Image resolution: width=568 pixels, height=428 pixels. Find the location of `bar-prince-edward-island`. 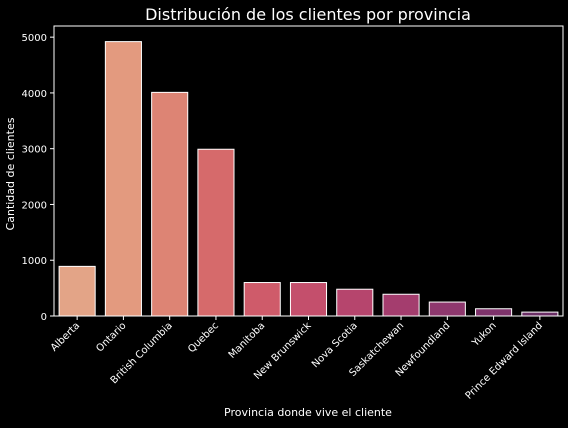

bar-prince-edward-island is located at coordinates (540, 314).